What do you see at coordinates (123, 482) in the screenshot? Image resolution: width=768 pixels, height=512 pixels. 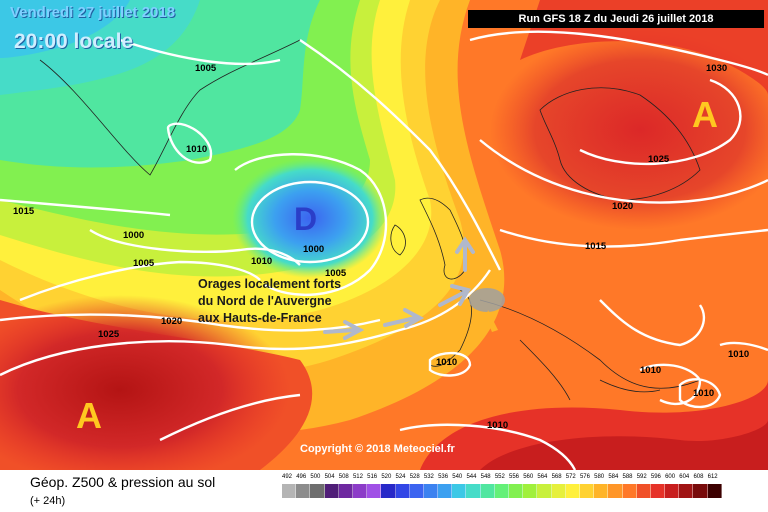 I see `map-title: Géop. Z500 & pression au sol` at bounding box center [123, 482].